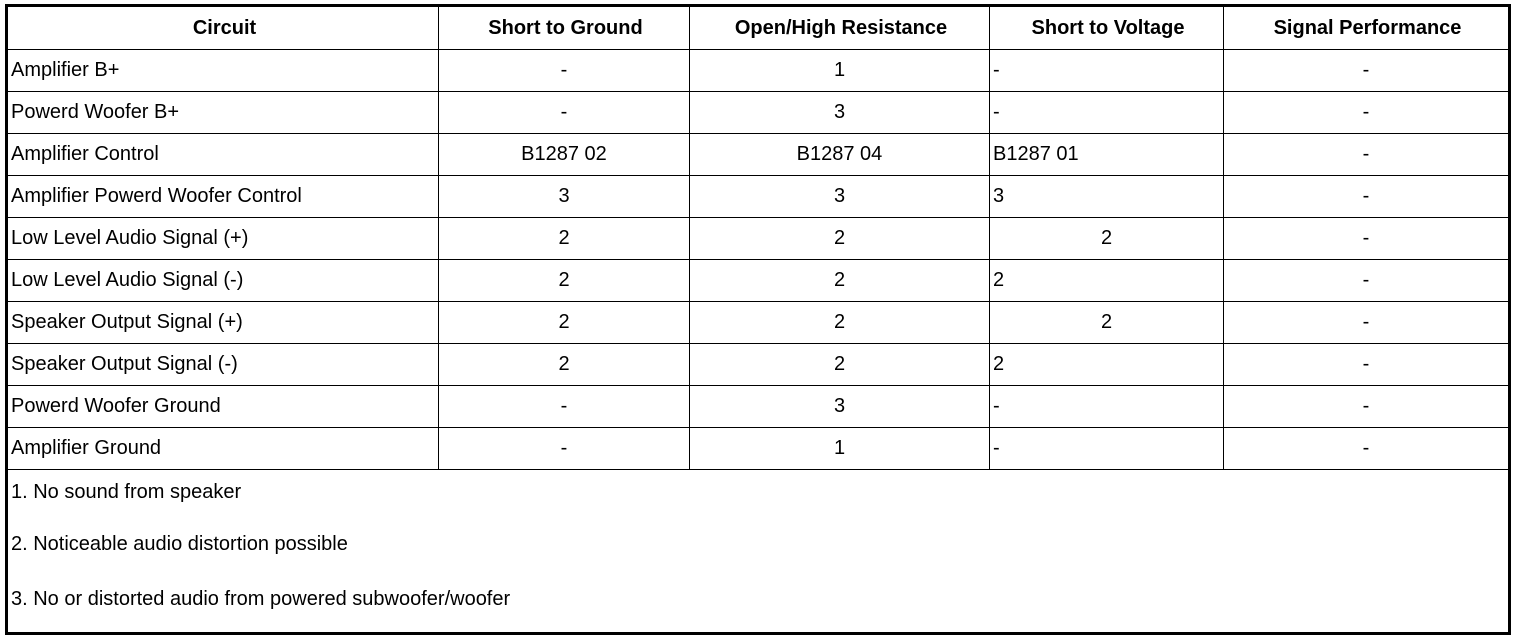 Image resolution: width=1520 pixels, height=635 pixels. What do you see at coordinates (222, 364) in the screenshot?
I see `cell-circuit: Speaker Output Signal (-)` at bounding box center [222, 364].